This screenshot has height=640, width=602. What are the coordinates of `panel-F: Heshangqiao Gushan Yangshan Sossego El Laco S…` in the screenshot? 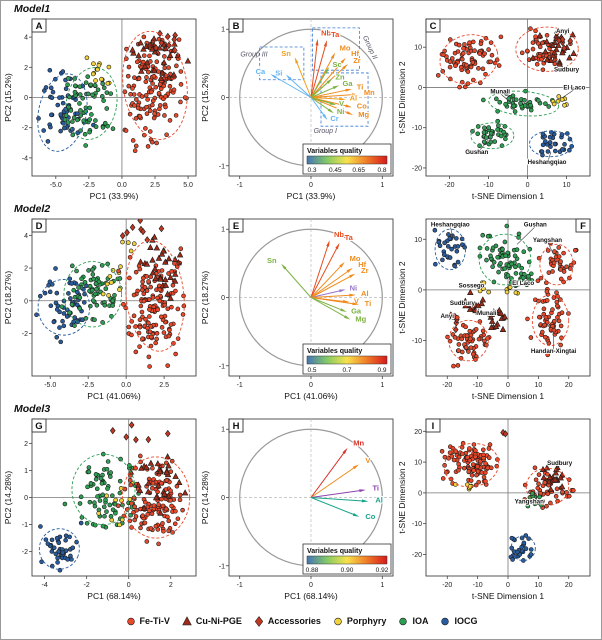 It's located at (494, 309).